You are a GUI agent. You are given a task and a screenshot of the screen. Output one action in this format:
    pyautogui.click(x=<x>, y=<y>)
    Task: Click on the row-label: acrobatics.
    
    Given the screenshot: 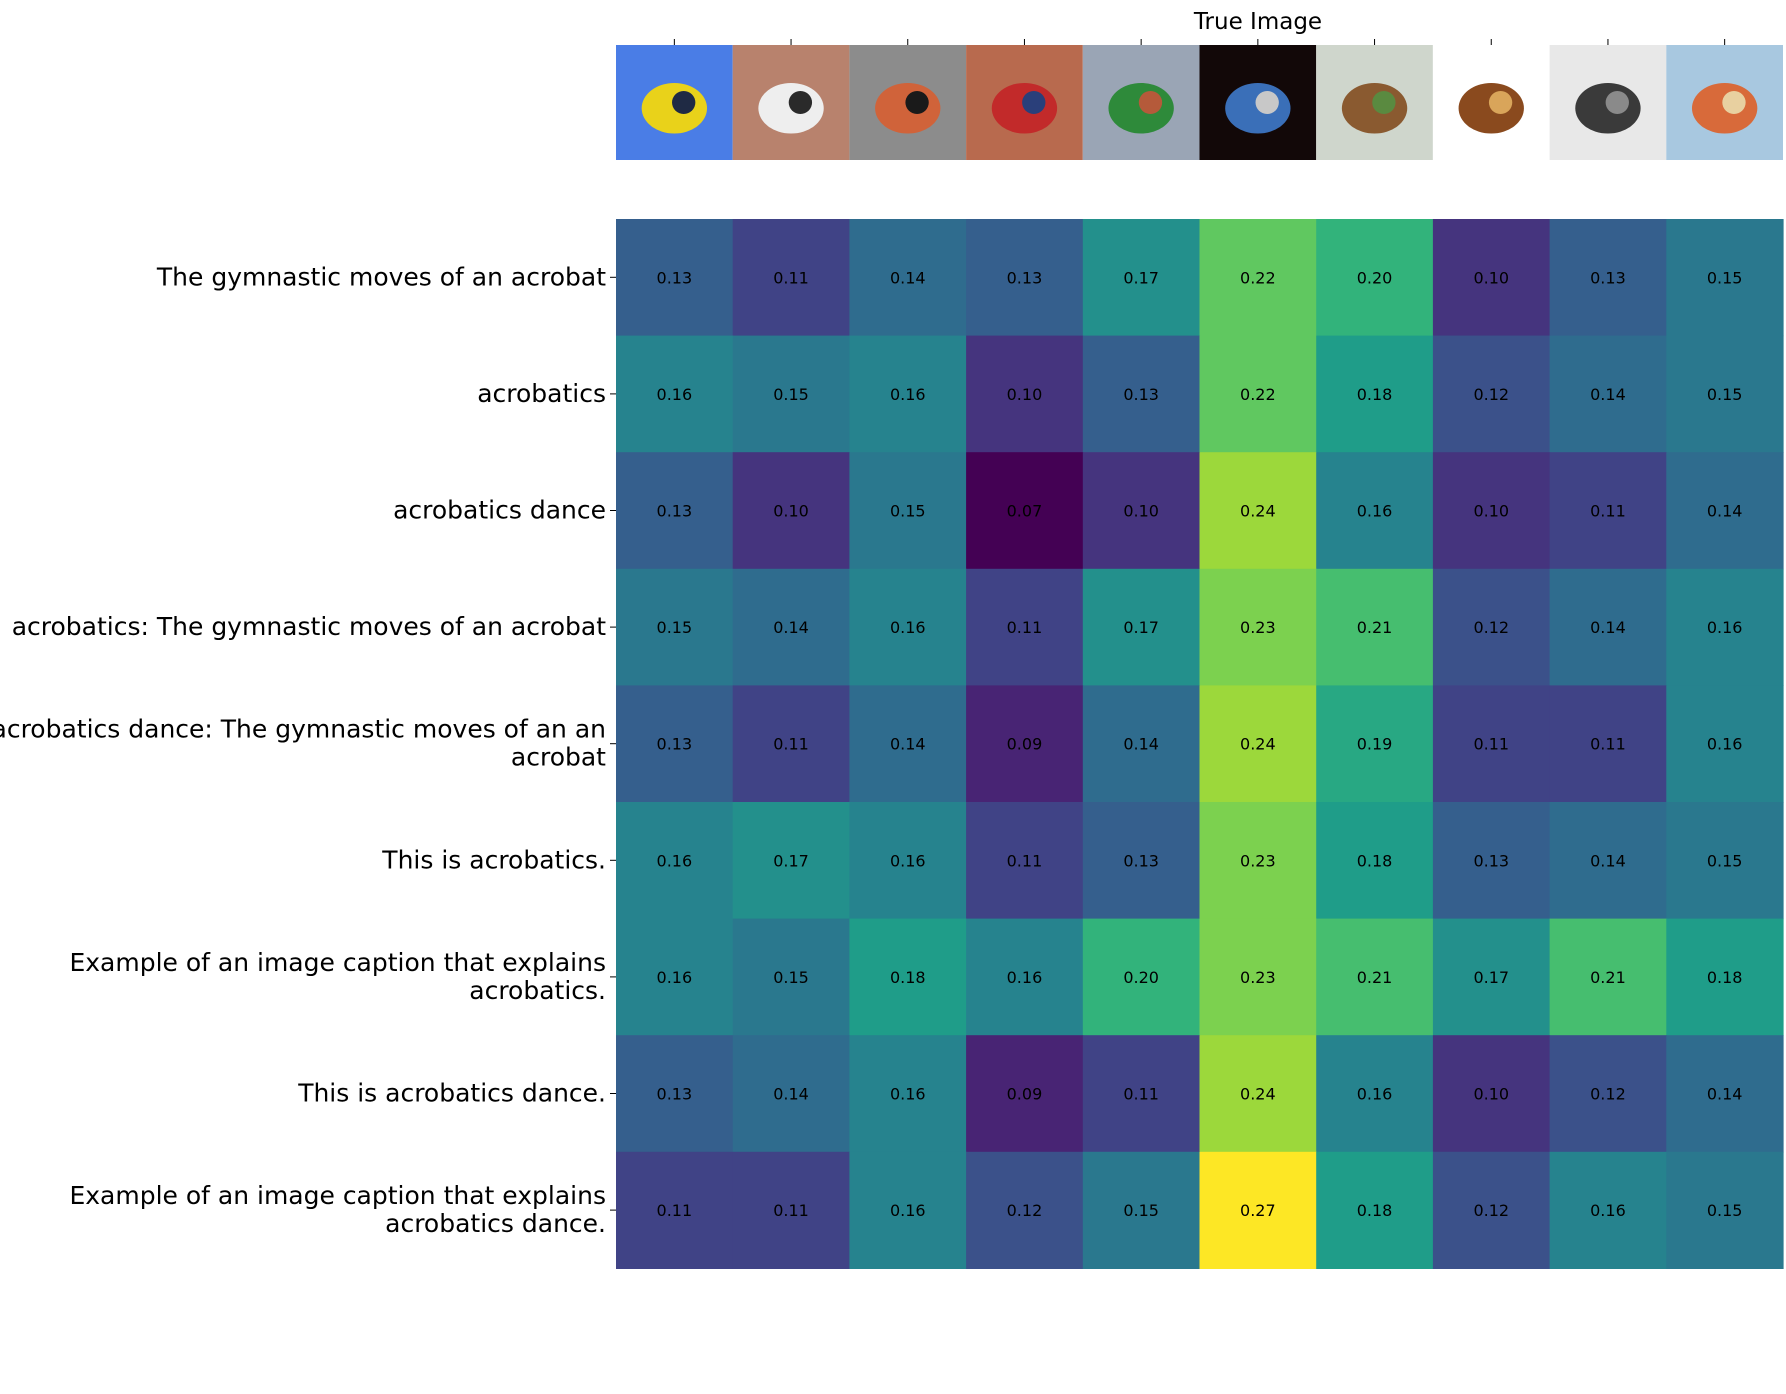 What is the action you would take?
    pyautogui.click(x=537, y=990)
    